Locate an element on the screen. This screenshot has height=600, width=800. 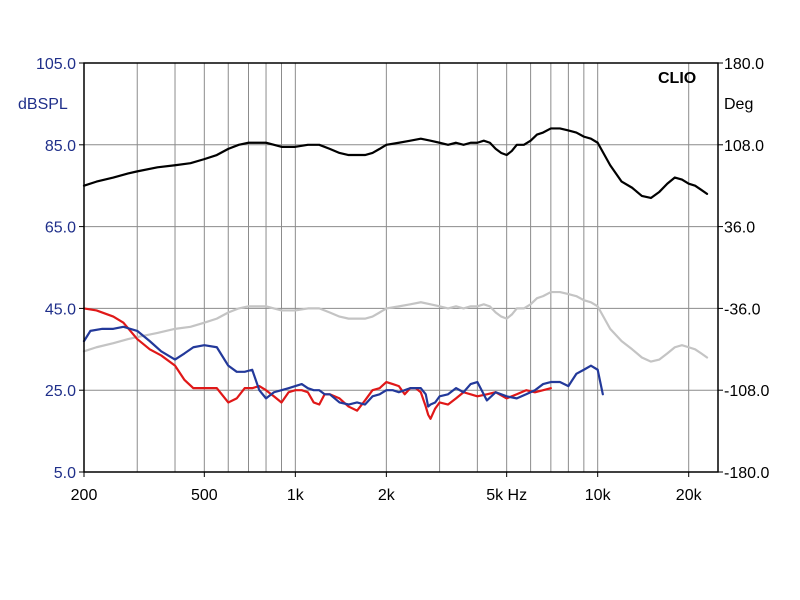
x-tick-label: 10k is located at coordinates (598, 495).